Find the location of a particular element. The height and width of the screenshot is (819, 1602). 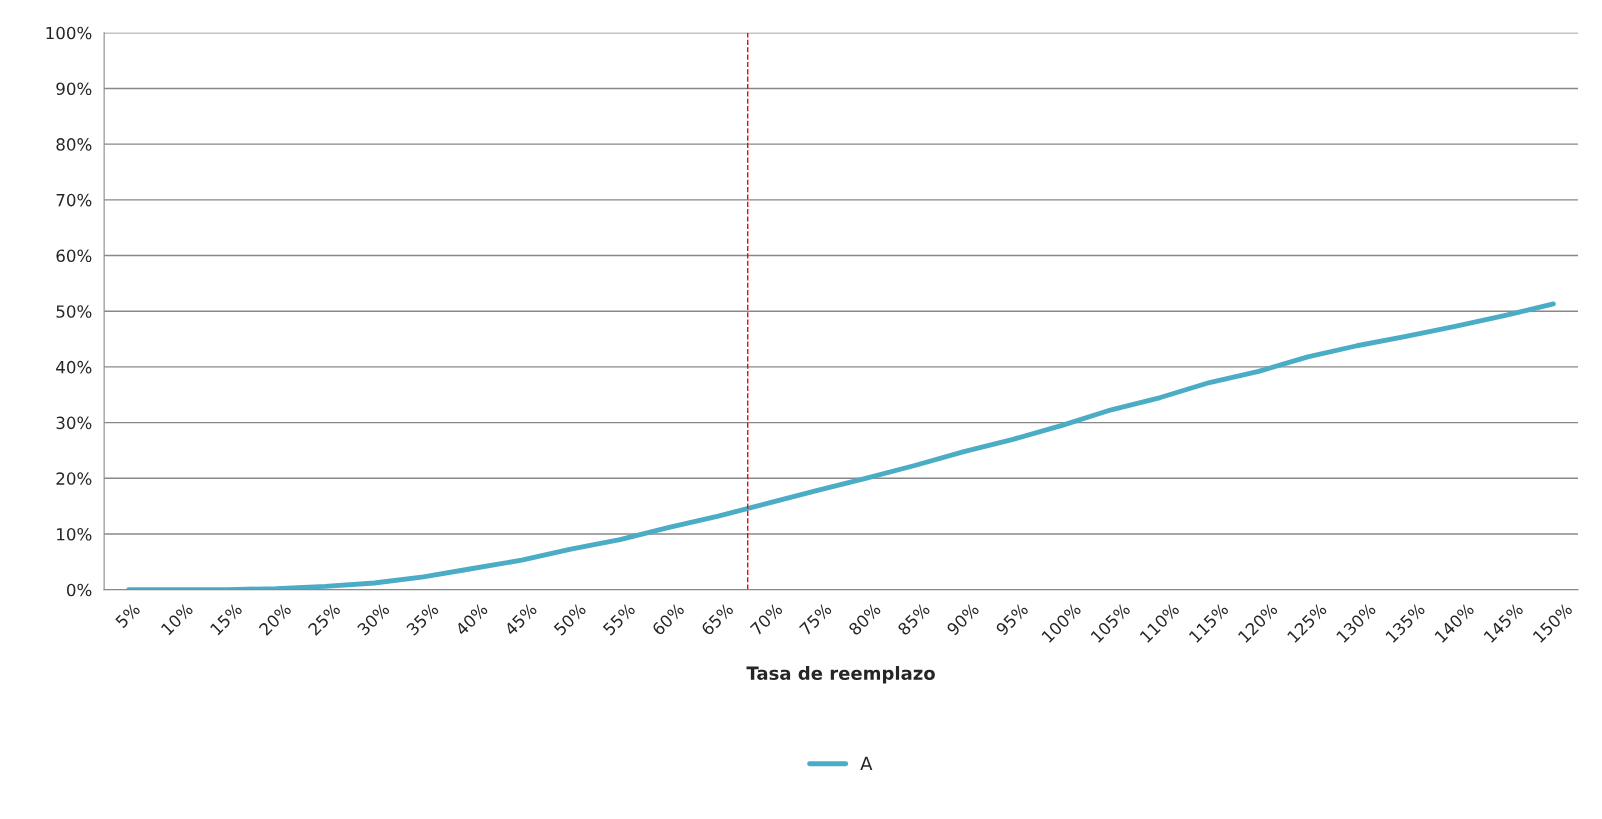

x-tick-label: 5% is located at coordinates (127, 615).